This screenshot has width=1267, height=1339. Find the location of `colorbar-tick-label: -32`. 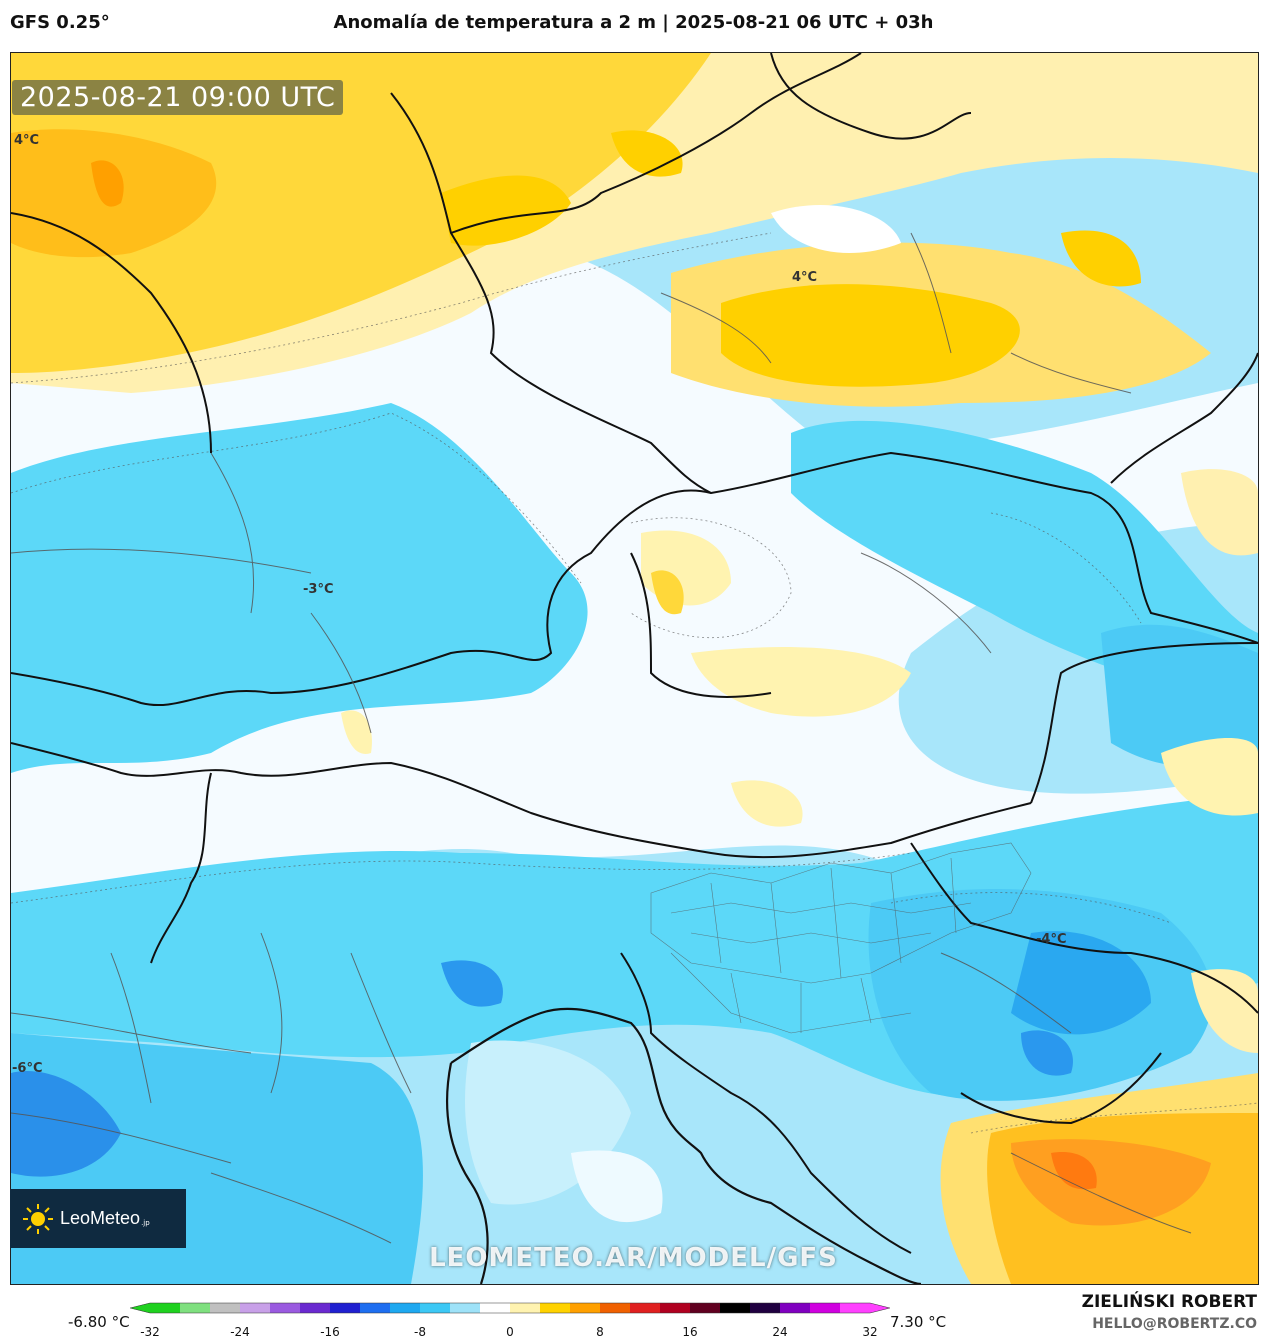

colorbar-tick-label: -32 is located at coordinates (150, 1332).